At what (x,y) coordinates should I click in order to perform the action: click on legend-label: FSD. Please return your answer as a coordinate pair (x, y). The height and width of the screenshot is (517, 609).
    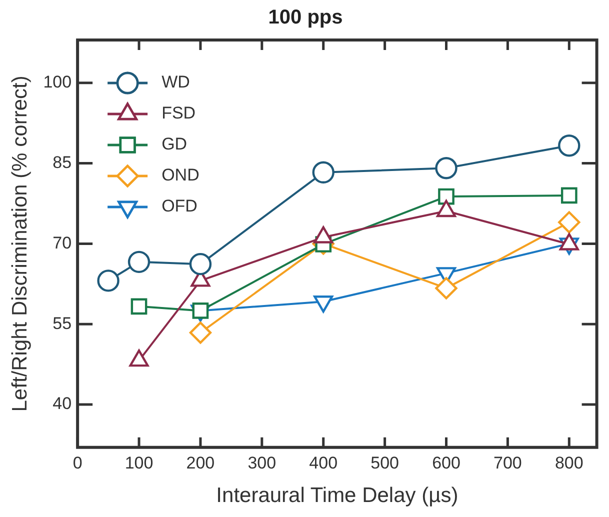
    Looking at the image, I should click on (179, 113).